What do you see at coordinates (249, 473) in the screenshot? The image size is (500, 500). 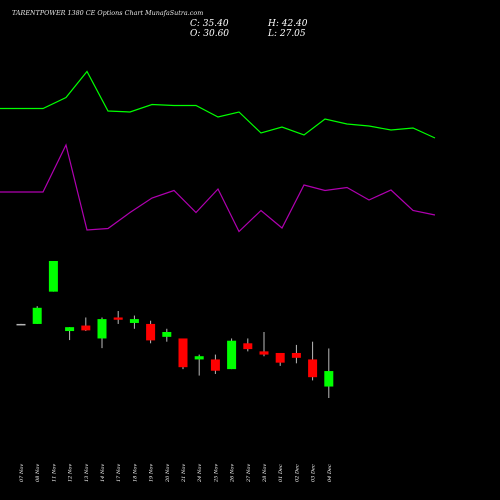 I see `x-tick-label: 27 Nov` at bounding box center [249, 473].